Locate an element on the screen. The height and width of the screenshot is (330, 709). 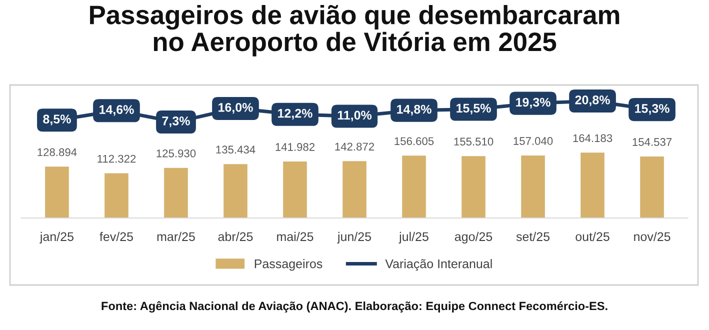
x-tick-label: mar/25 is located at coordinates (176, 237).